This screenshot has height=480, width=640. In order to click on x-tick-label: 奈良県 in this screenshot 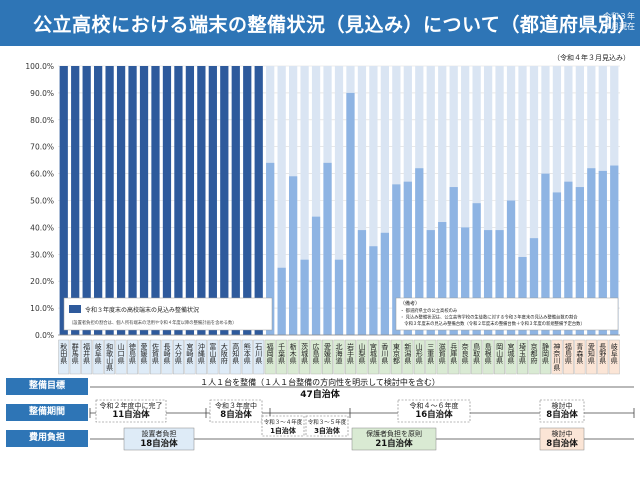, I will do `click(465, 353)`.